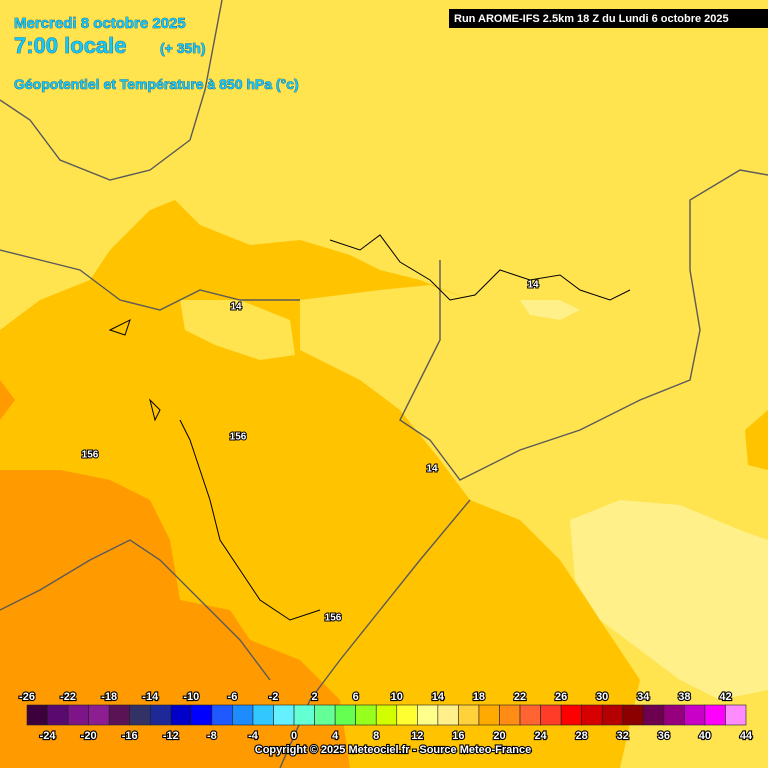 Image resolution: width=768 pixels, height=768 pixels. What do you see at coordinates (725, 697) in the screenshot?
I see `colorbar-label: 42` at bounding box center [725, 697].